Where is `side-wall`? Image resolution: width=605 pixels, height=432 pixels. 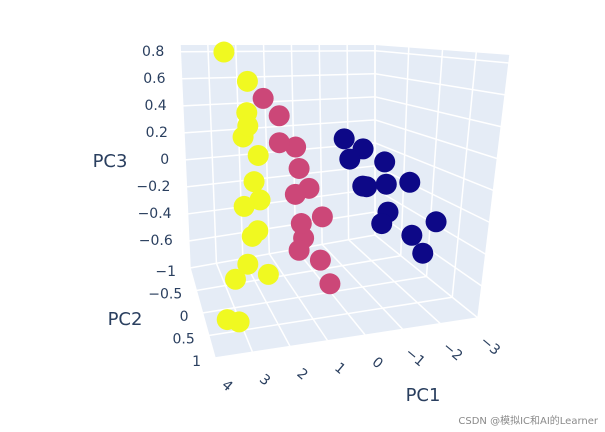 side-wall is located at coordinates (442, 181).